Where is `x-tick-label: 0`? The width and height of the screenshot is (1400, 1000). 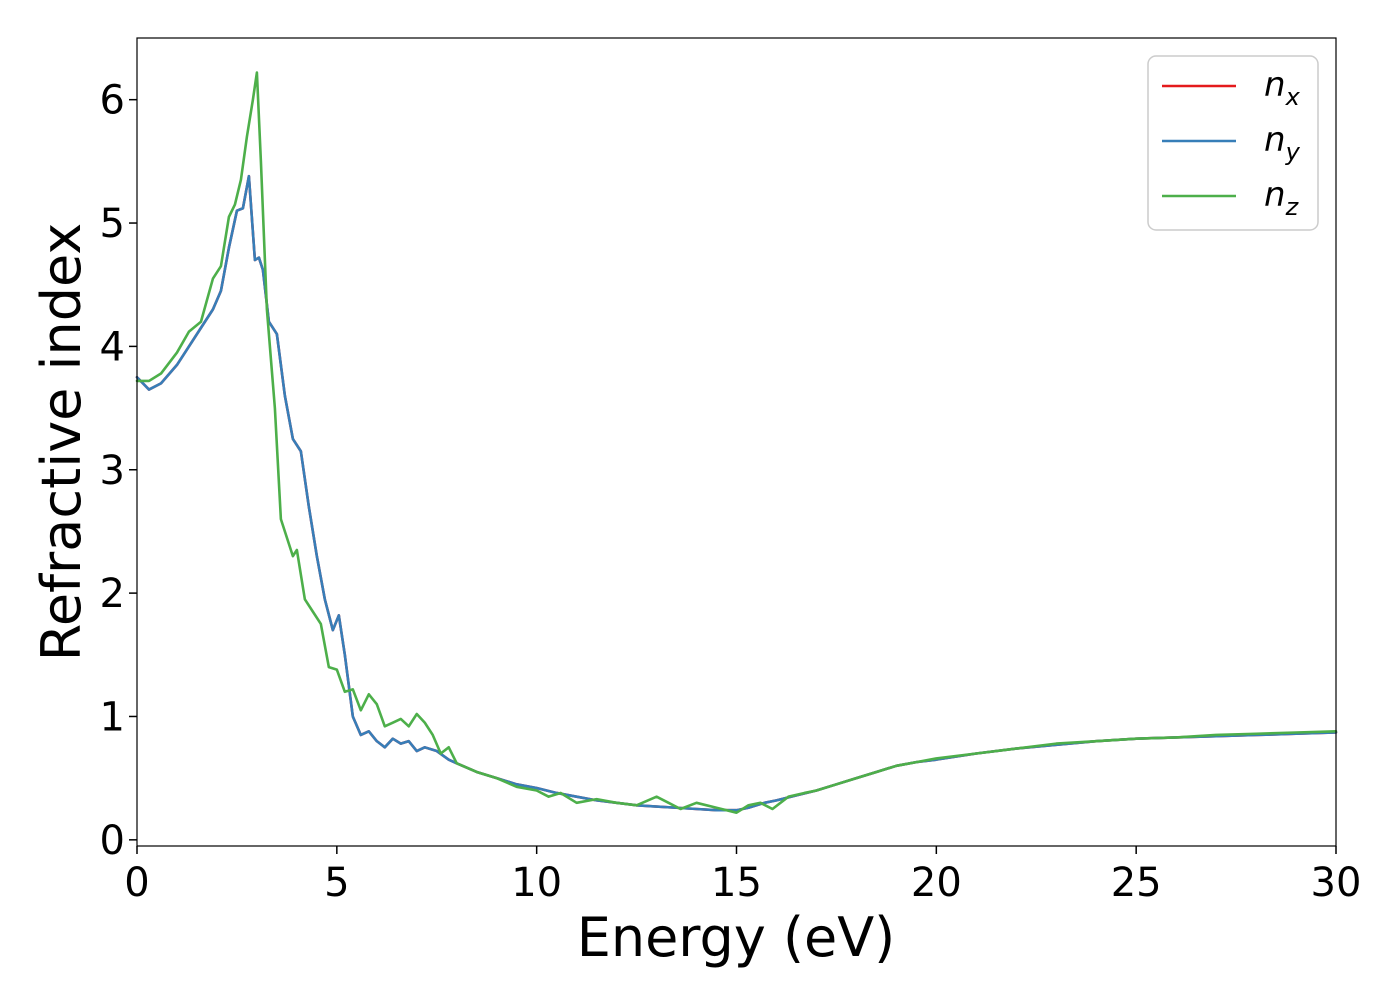 x-tick-label: 0 is located at coordinates (136, 883).